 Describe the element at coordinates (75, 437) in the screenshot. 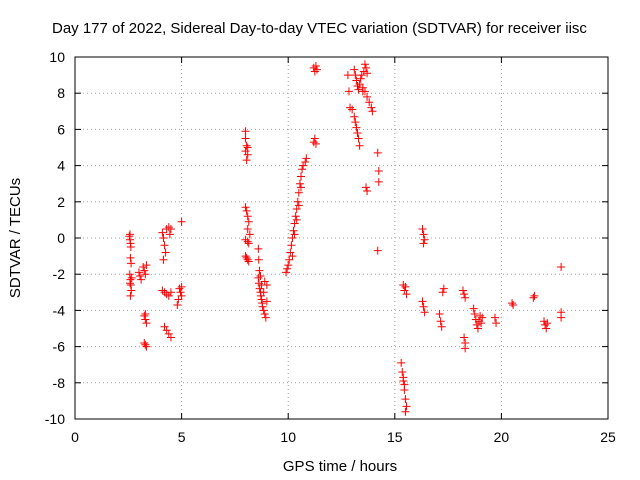

I see `x-tick-label: 0` at that location.